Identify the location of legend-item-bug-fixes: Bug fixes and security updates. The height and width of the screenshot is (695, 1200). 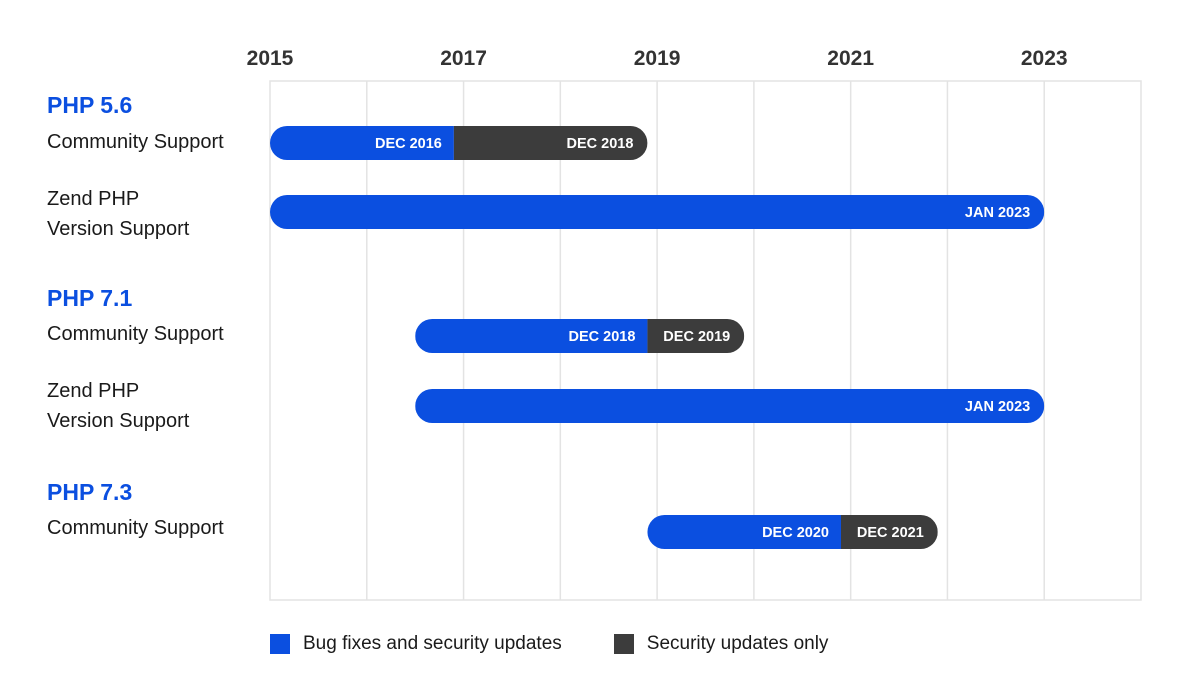
(416, 644).